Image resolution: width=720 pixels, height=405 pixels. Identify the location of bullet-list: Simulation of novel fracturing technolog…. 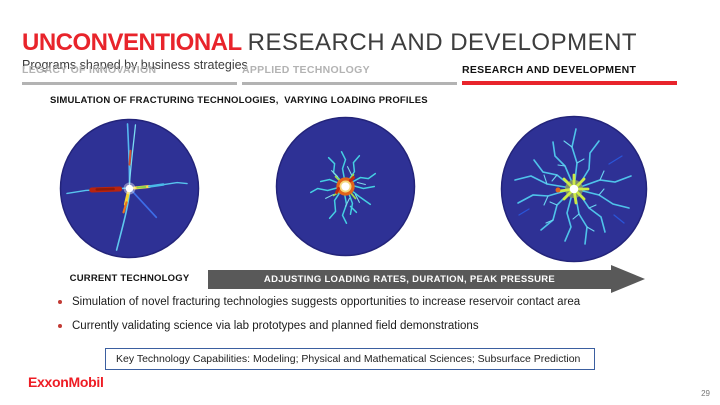
(378, 320).